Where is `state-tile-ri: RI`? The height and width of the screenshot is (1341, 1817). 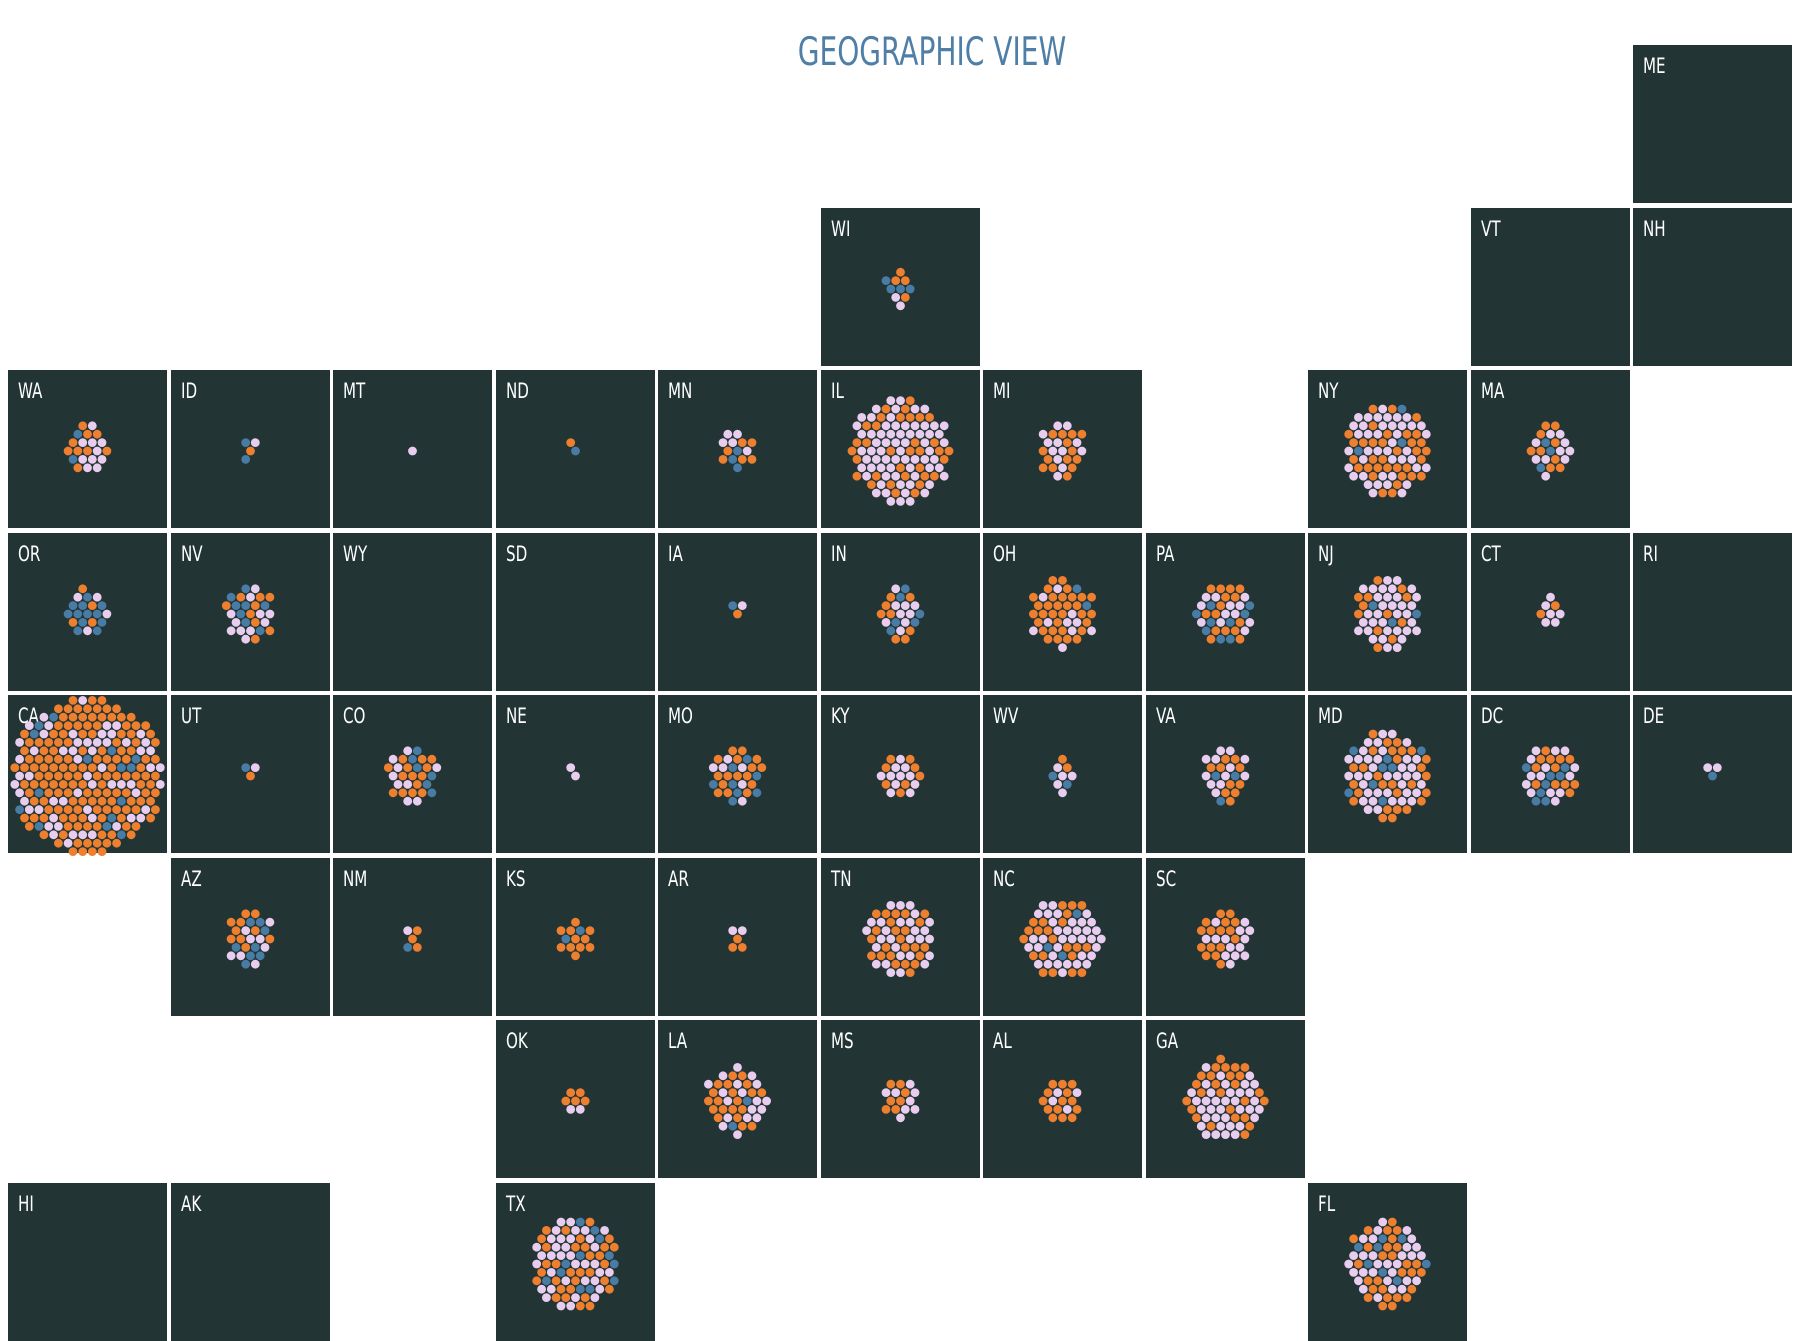 state-tile-ri: RI is located at coordinates (1712, 611).